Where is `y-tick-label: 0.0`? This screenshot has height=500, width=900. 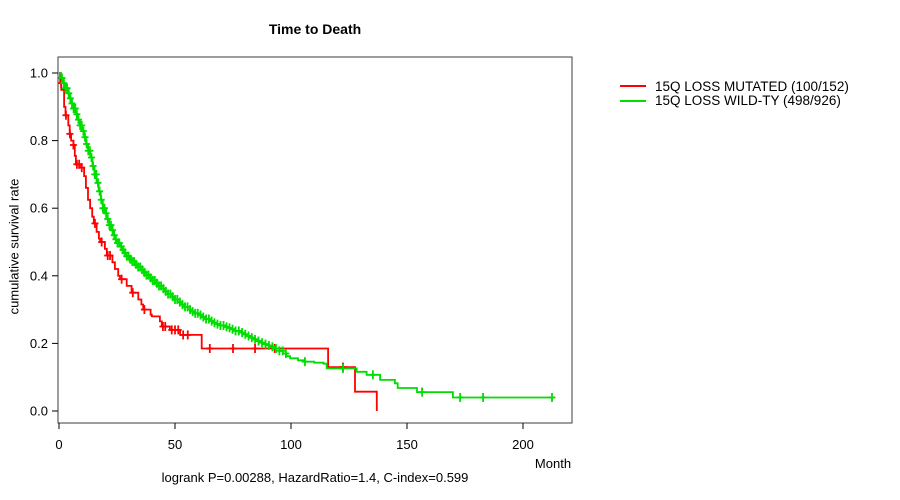 y-tick-label: 0.0 is located at coordinates (39, 411).